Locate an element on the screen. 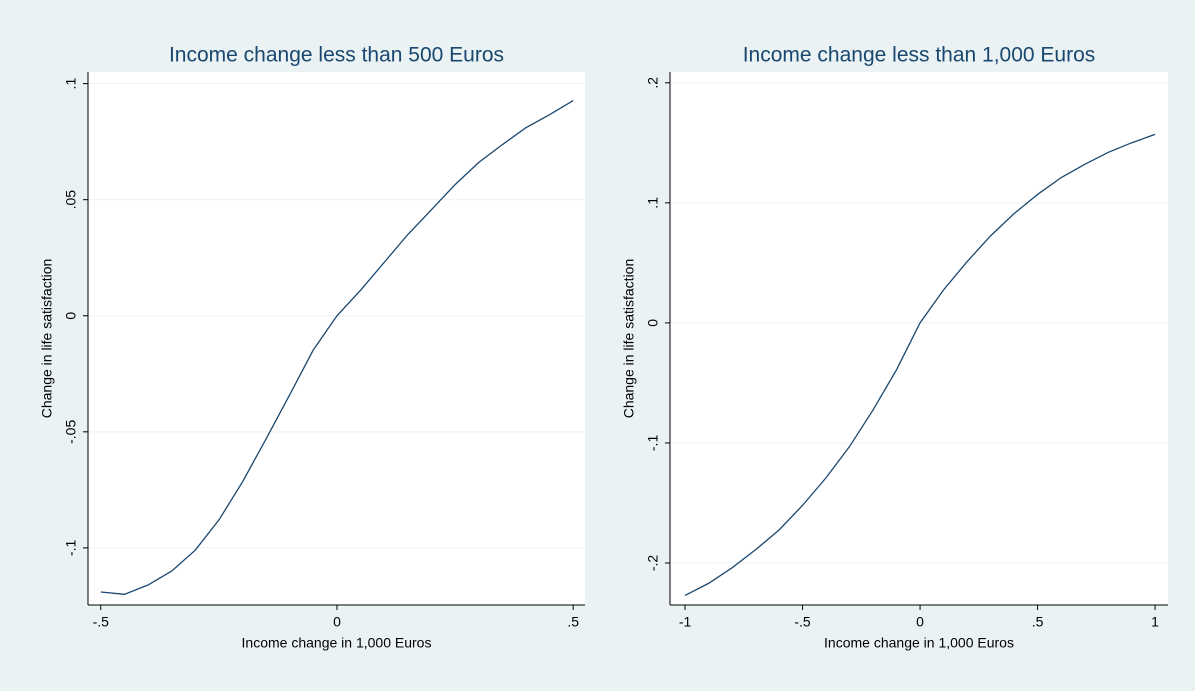  y-tick-label: .2 is located at coordinates (653, 83).